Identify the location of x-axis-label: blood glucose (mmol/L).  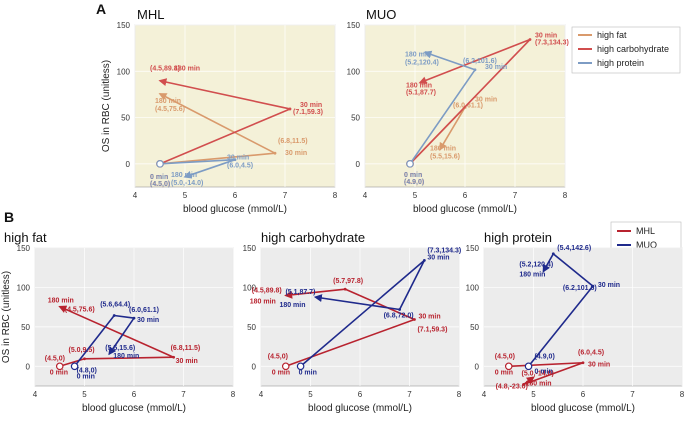
(360, 408).